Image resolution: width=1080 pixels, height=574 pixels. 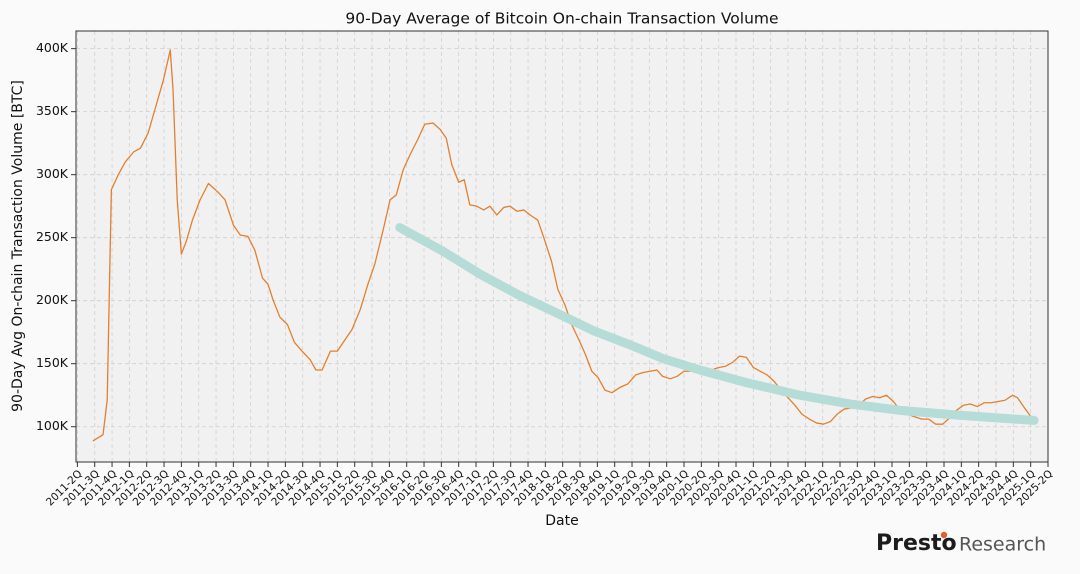 I want to click on logo-dot, so click(x=944, y=535).